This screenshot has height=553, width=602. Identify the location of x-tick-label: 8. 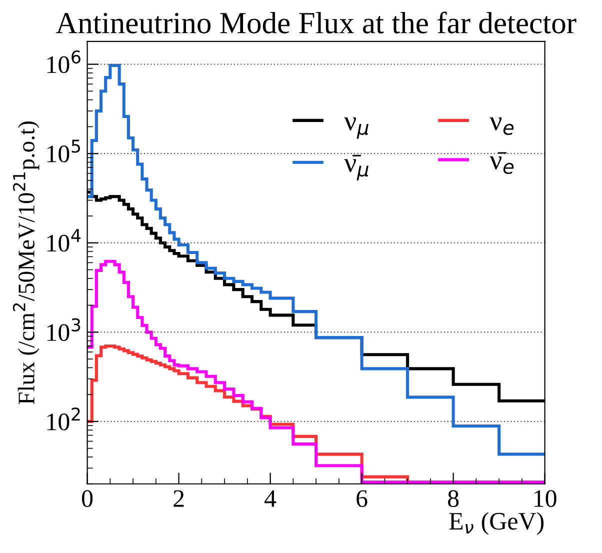
(453, 499).